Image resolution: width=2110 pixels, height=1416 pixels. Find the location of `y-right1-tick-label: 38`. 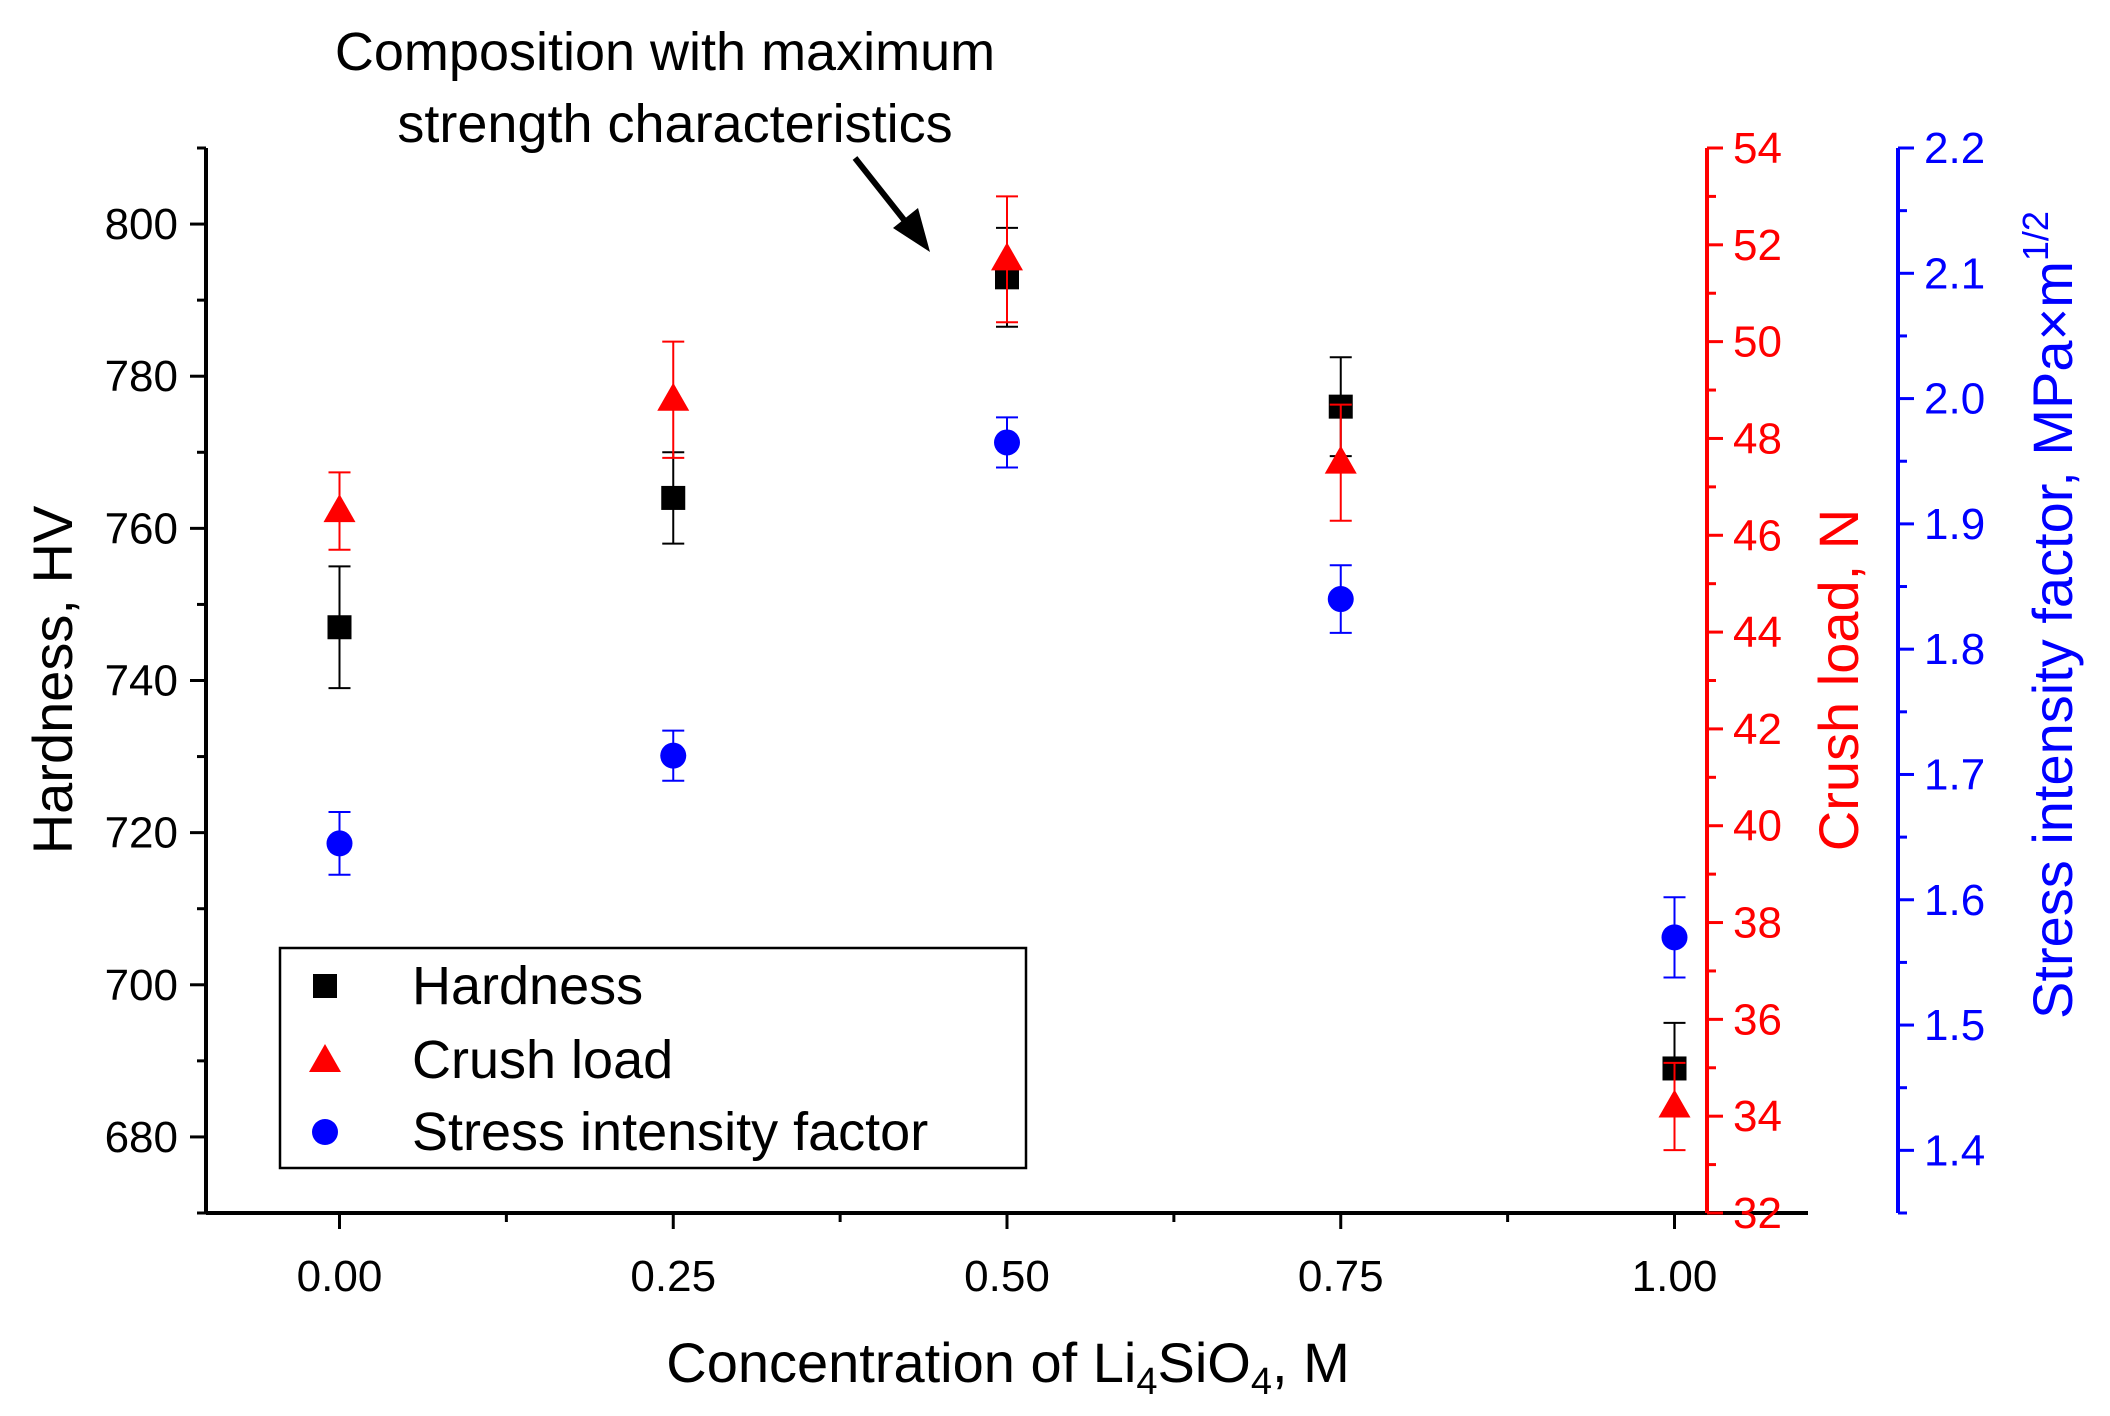

y-right1-tick-label: 38 is located at coordinates (1757, 923).